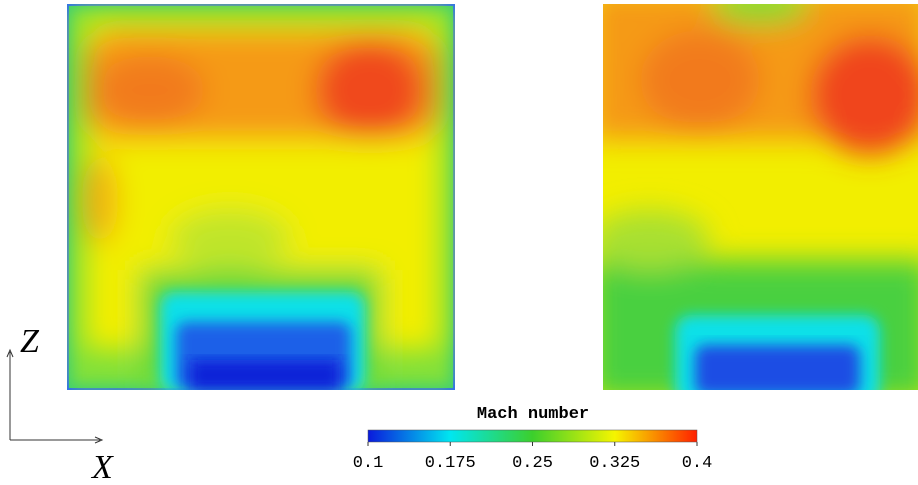 This screenshot has width=918, height=485. What do you see at coordinates (532, 463) in the screenshot?
I see `colorbar-tick-label: 0.25` at bounding box center [532, 463].